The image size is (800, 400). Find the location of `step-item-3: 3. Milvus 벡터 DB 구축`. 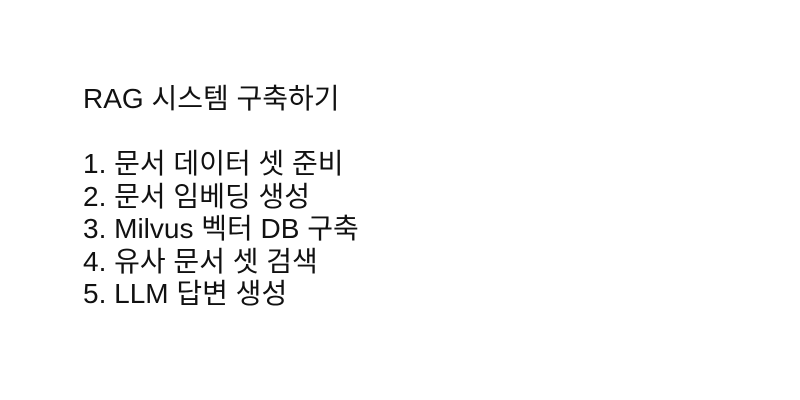

step-item-3: 3. Milvus 벡터 DB 구축 is located at coordinates (221, 228).